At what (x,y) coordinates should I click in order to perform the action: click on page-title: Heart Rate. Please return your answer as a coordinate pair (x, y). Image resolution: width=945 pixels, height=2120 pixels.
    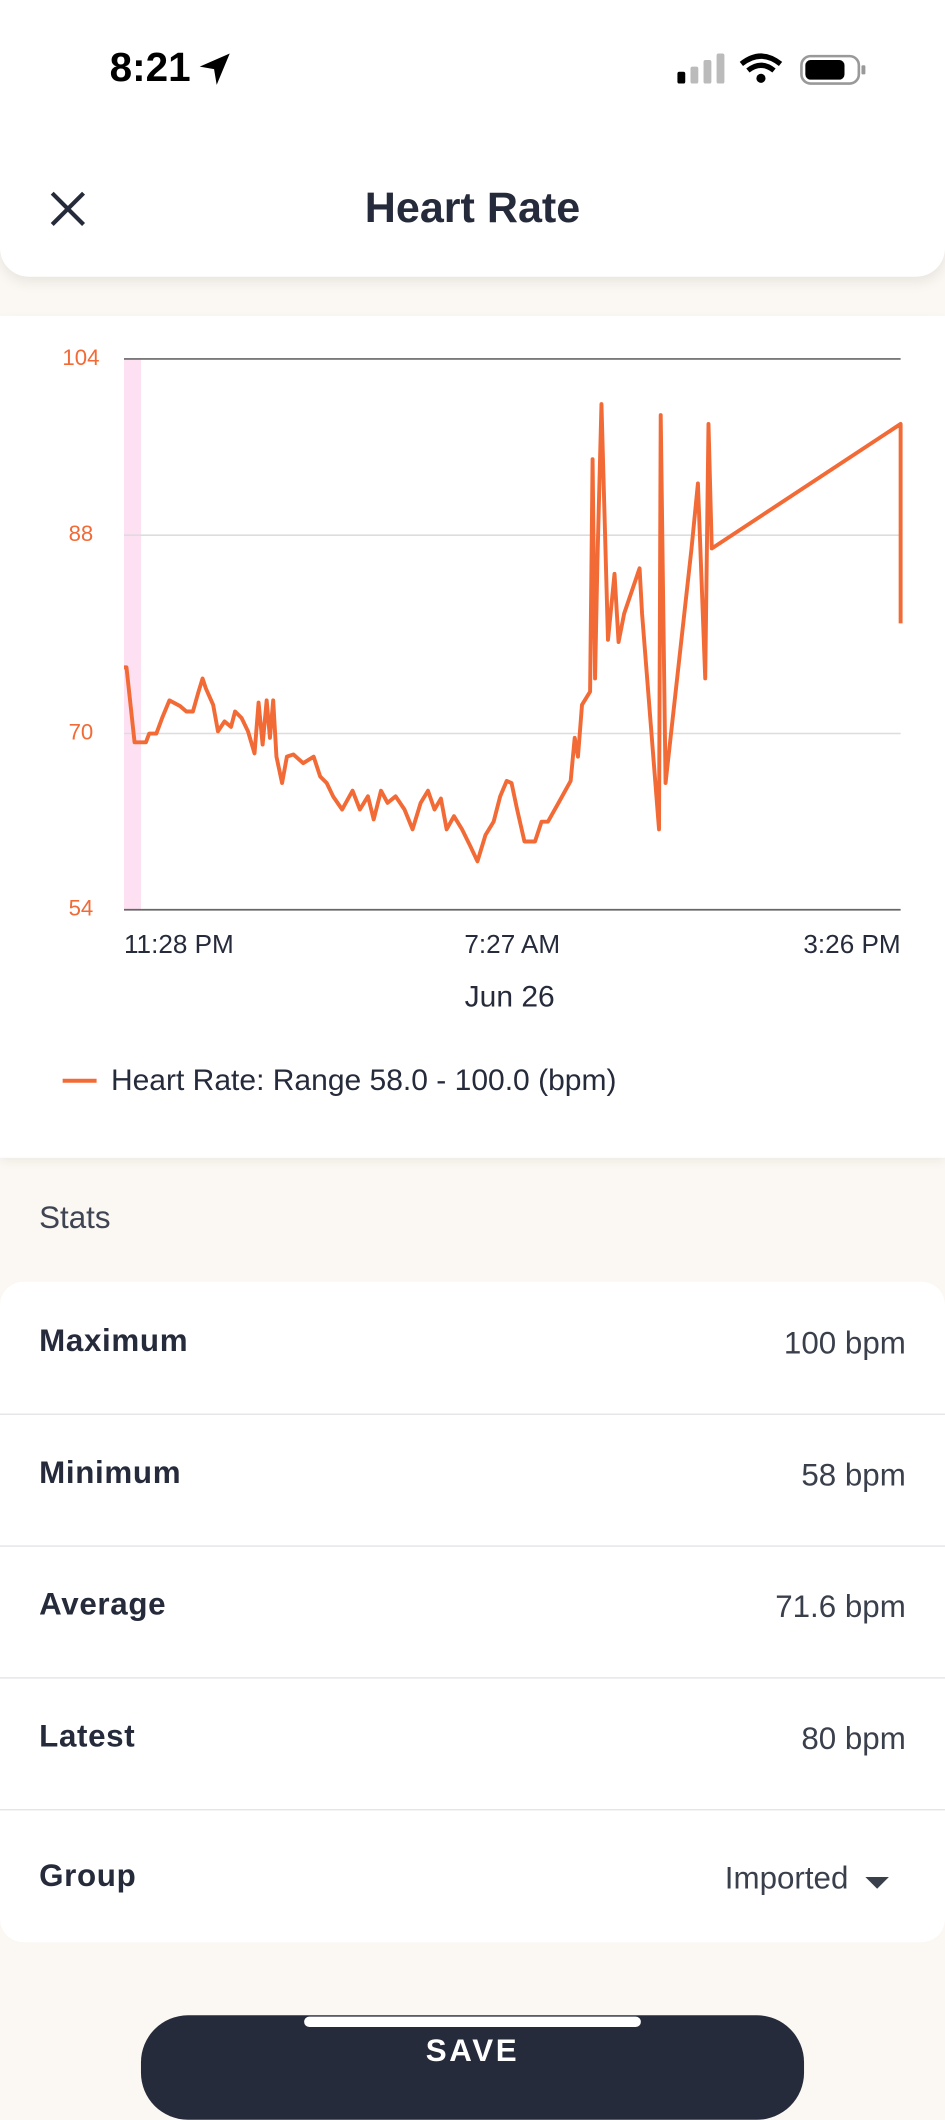
    Looking at the image, I should click on (472, 207).